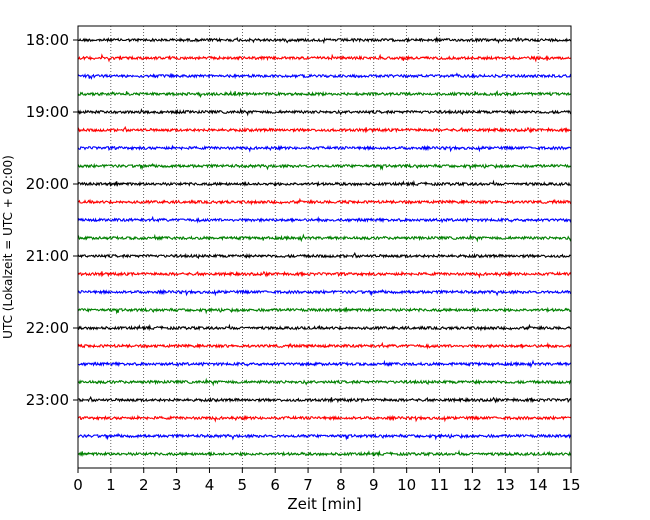 The width and height of the screenshot is (650, 520). Describe the element at coordinates (324, 201) in the screenshot. I see `trace-2015` at that location.